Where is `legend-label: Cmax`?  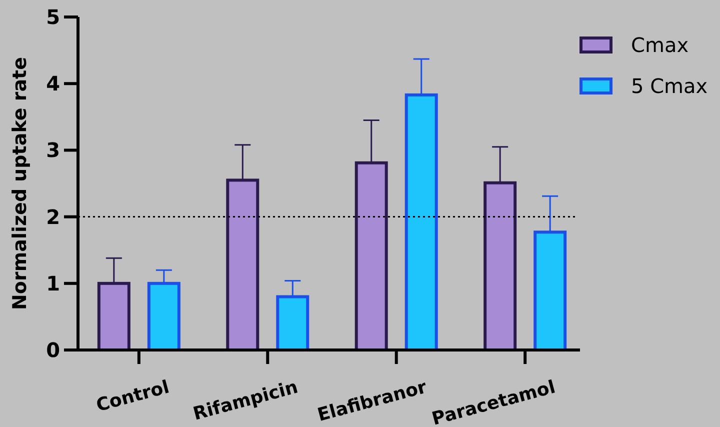 legend-label: Cmax is located at coordinates (660, 45).